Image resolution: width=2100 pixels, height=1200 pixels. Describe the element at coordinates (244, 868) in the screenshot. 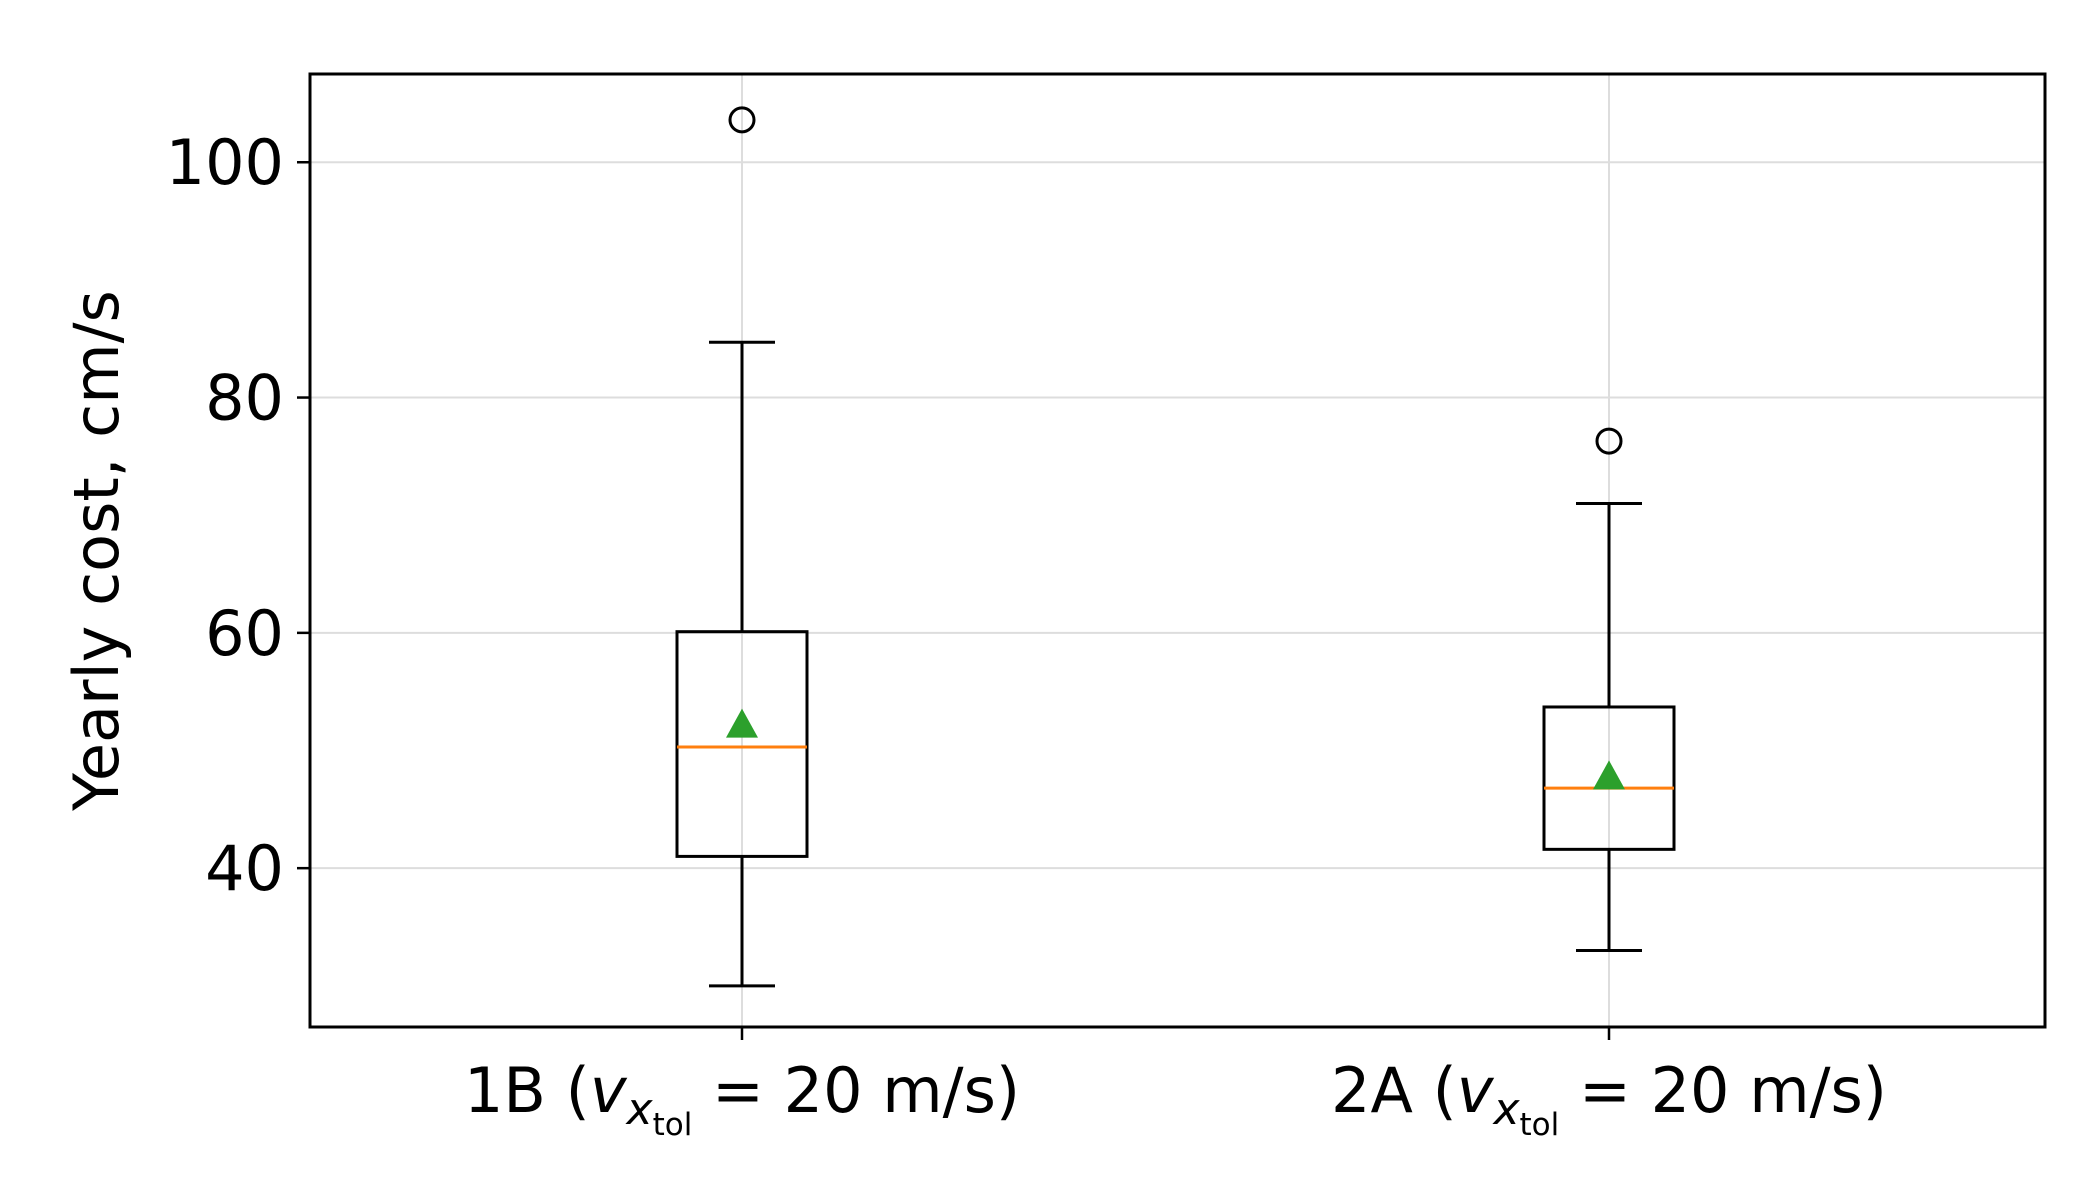

I see `y-tick-label: 40` at that location.